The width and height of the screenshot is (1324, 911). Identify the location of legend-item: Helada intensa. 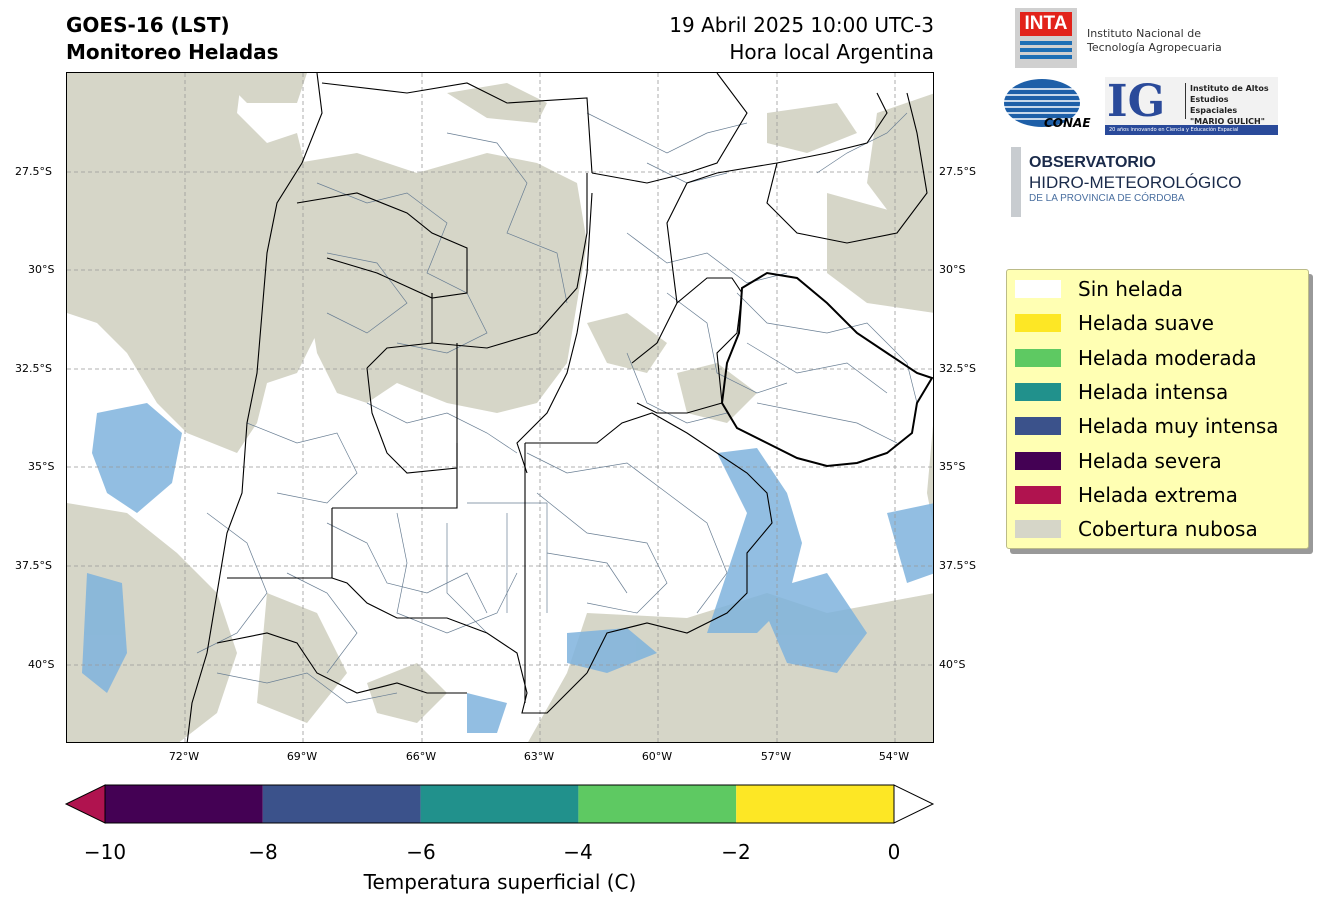
(1121, 392).